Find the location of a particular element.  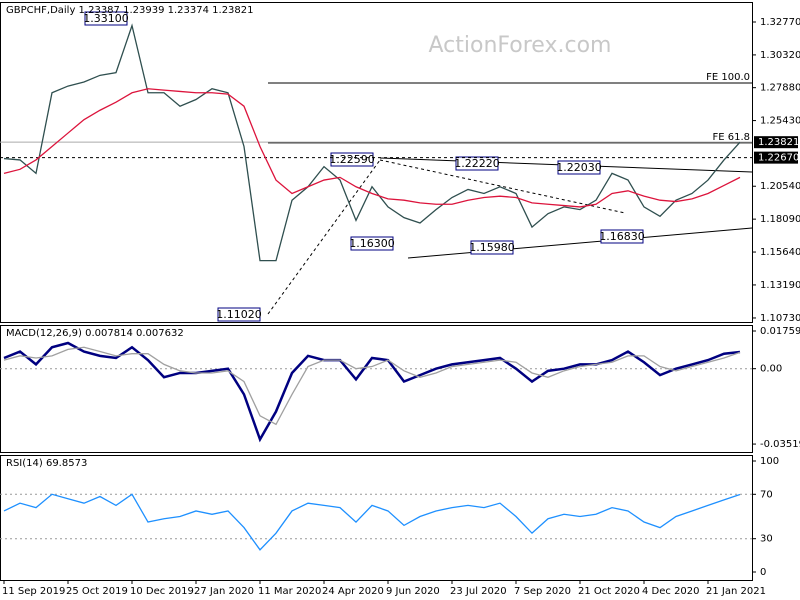

annotation: 1.16300 is located at coordinates (372, 243).